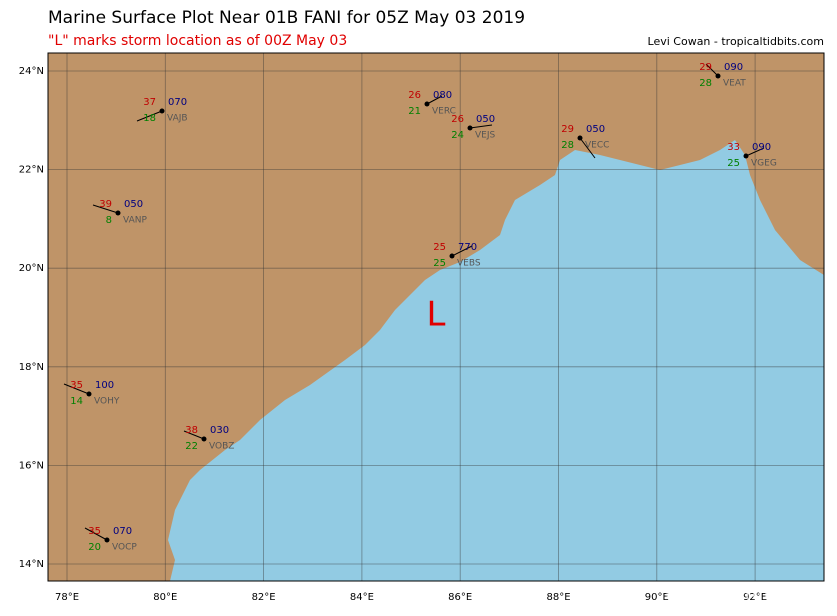 The image size is (837, 616). What do you see at coordinates (31, 268) in the screenshot?
I see `lat-label: 20°N` at bounding box center [31, 268].